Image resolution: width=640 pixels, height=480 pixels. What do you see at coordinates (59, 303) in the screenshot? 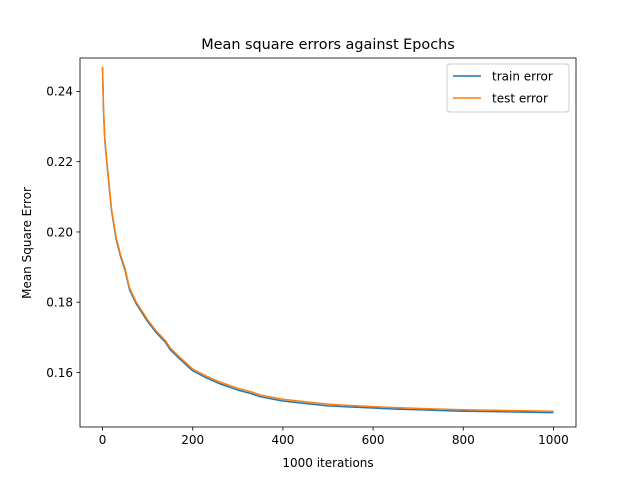
I see `y-tick-label: 0.18` at bounding box center [59, 303].